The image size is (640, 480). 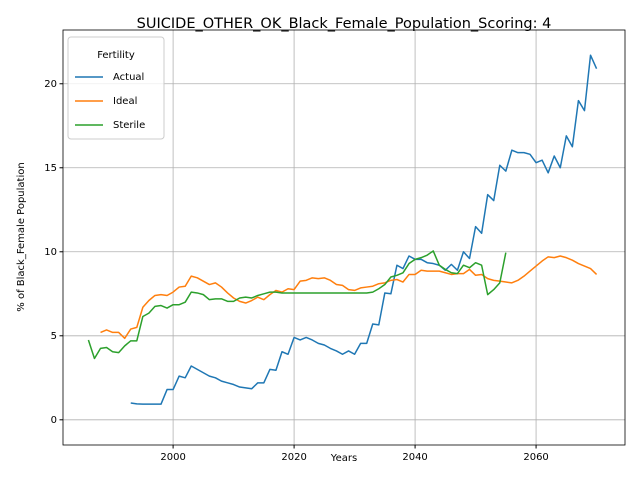 What do you see at coordinates (50, 84) in the screenshot?
I see `y-tick-label: 20` at bounding box center [50, 84].